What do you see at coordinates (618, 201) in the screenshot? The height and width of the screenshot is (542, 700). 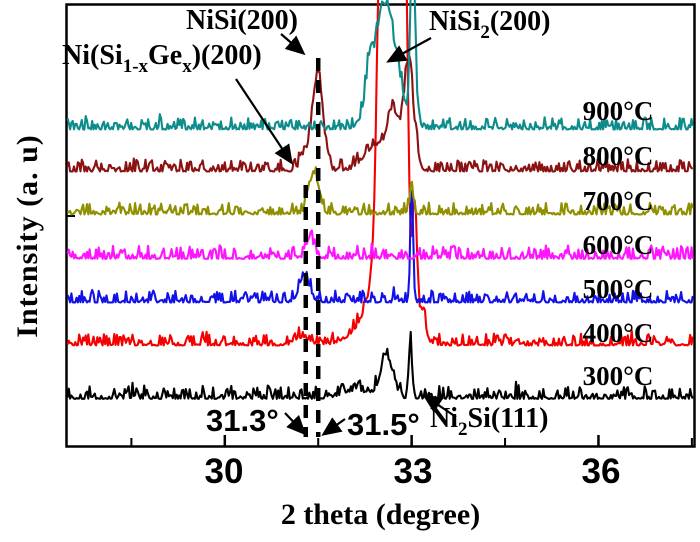 I see `series-label-700c: 700°C` at bounding box center [618, 201].